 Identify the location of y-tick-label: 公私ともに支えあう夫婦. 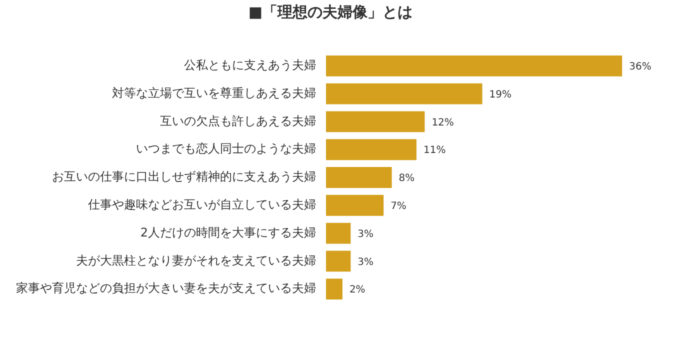
(250, 65).